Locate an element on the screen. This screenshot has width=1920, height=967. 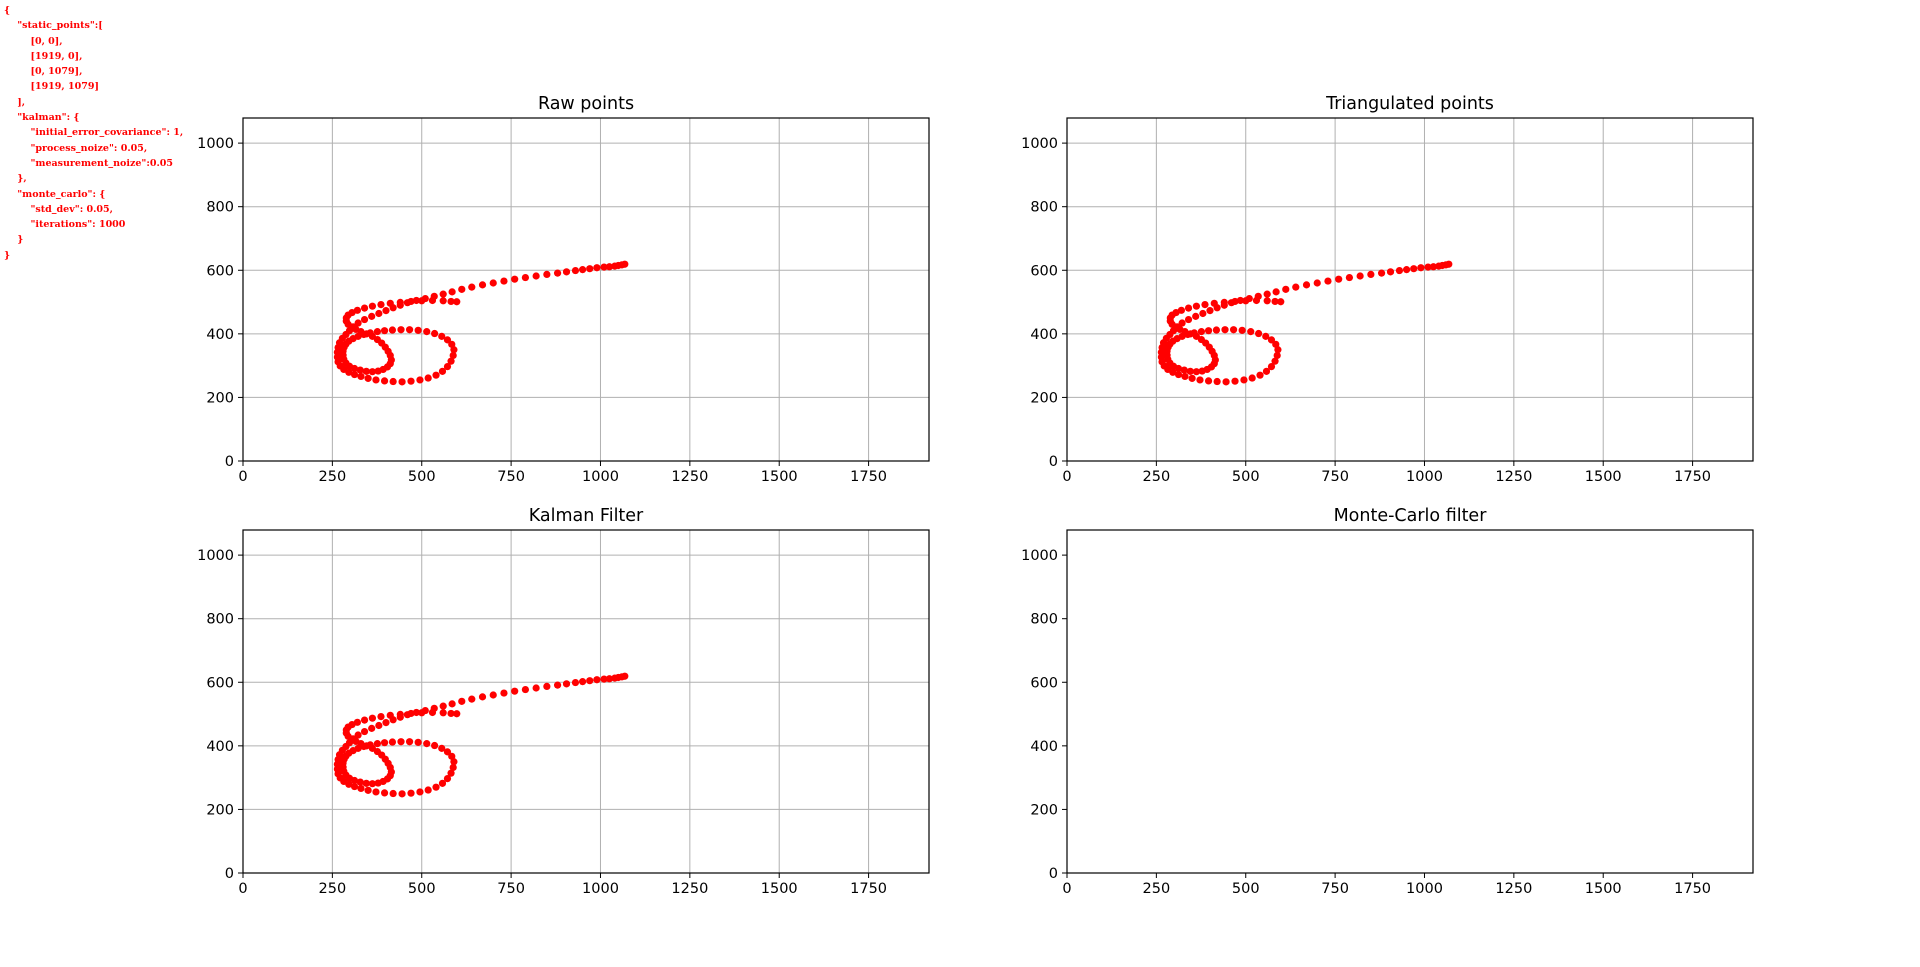
config-line: [1919, 1079] is located at coordinates (51, 87).